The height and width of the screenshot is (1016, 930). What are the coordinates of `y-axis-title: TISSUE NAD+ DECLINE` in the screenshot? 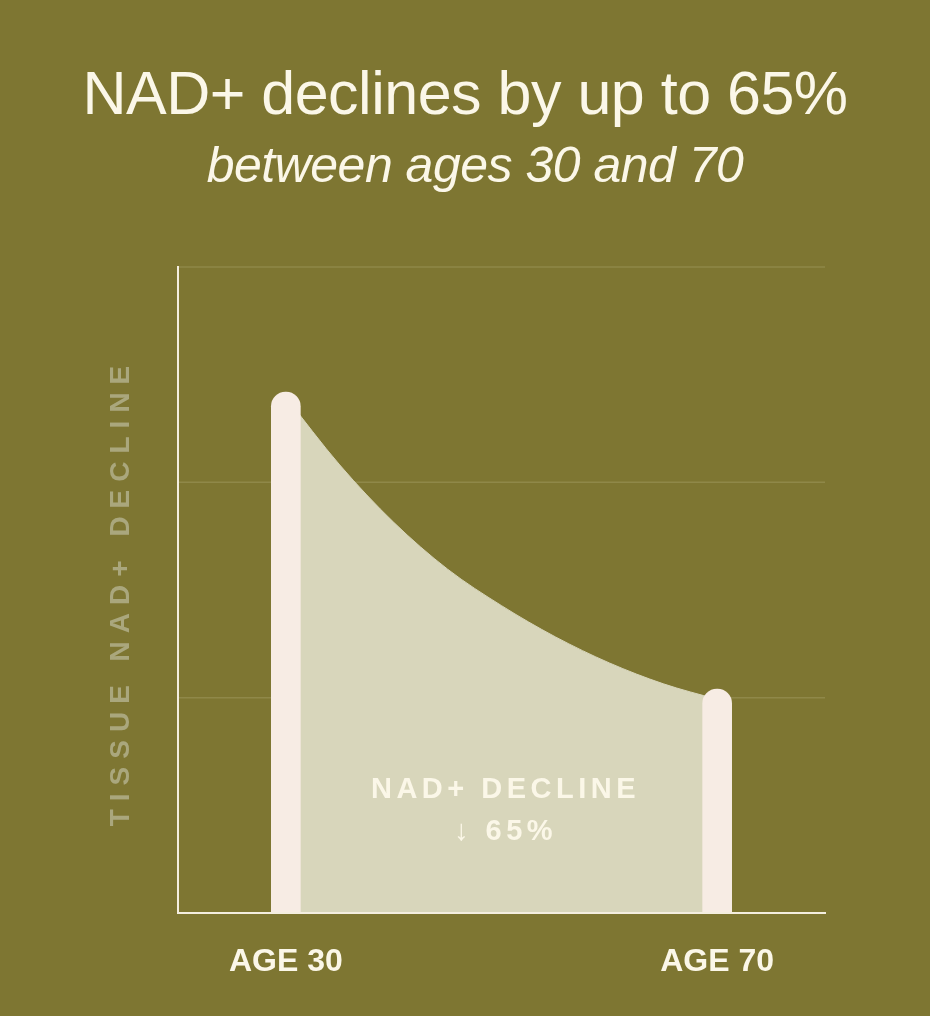 It's located at (119, 592).